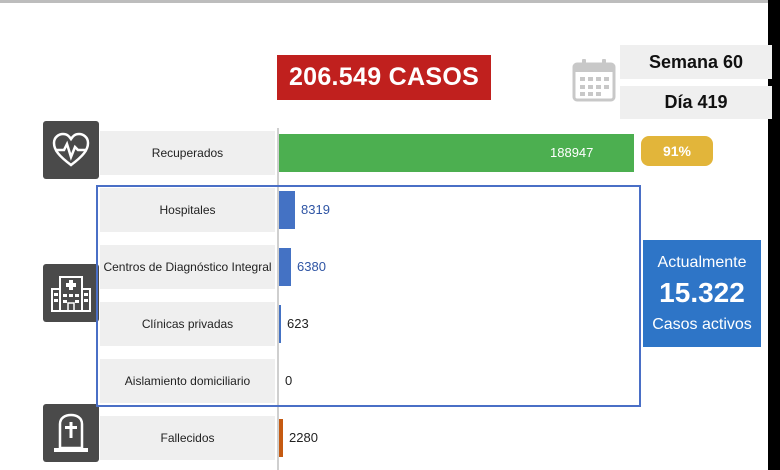 The width and height of the screenshot is (780, 470). I want to click on recovered-percentage-badge: 91%, so click(677, 151).